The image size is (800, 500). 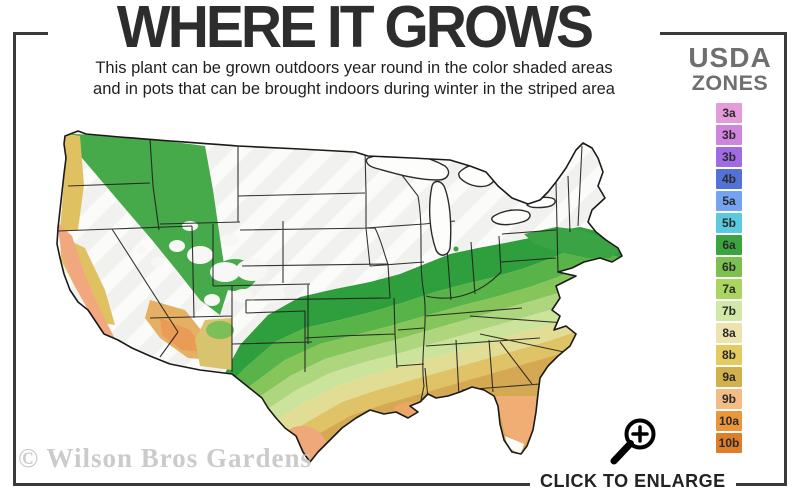 What do you see at coordinates (633, 481) in the screenshot?
I see `click-to-enlarge-button: CLICK TO ENLARGE` at bounding box center [633, 481].